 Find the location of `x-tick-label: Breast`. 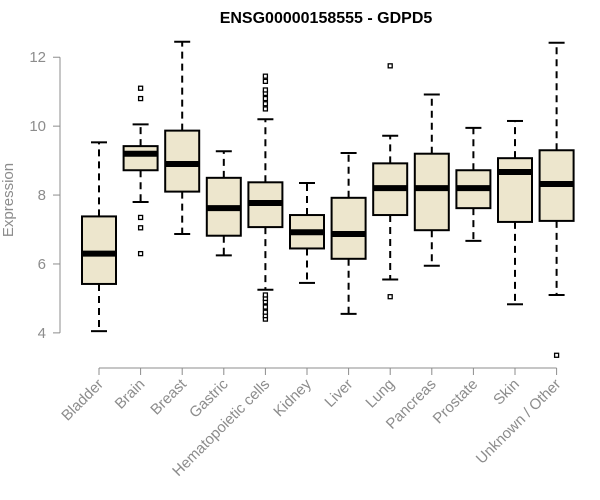

x-tick-label: Breast is located at coordinates (168, 396).